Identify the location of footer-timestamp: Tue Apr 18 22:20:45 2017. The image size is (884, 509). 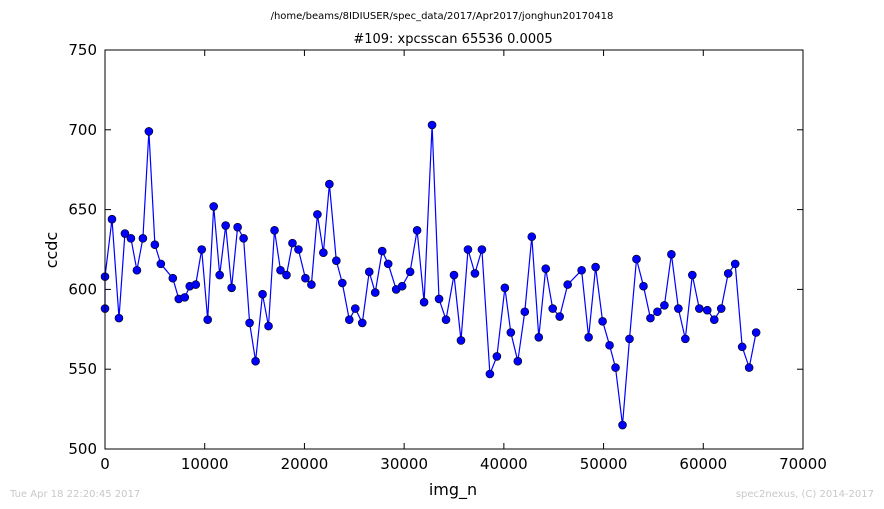
(75, 494).